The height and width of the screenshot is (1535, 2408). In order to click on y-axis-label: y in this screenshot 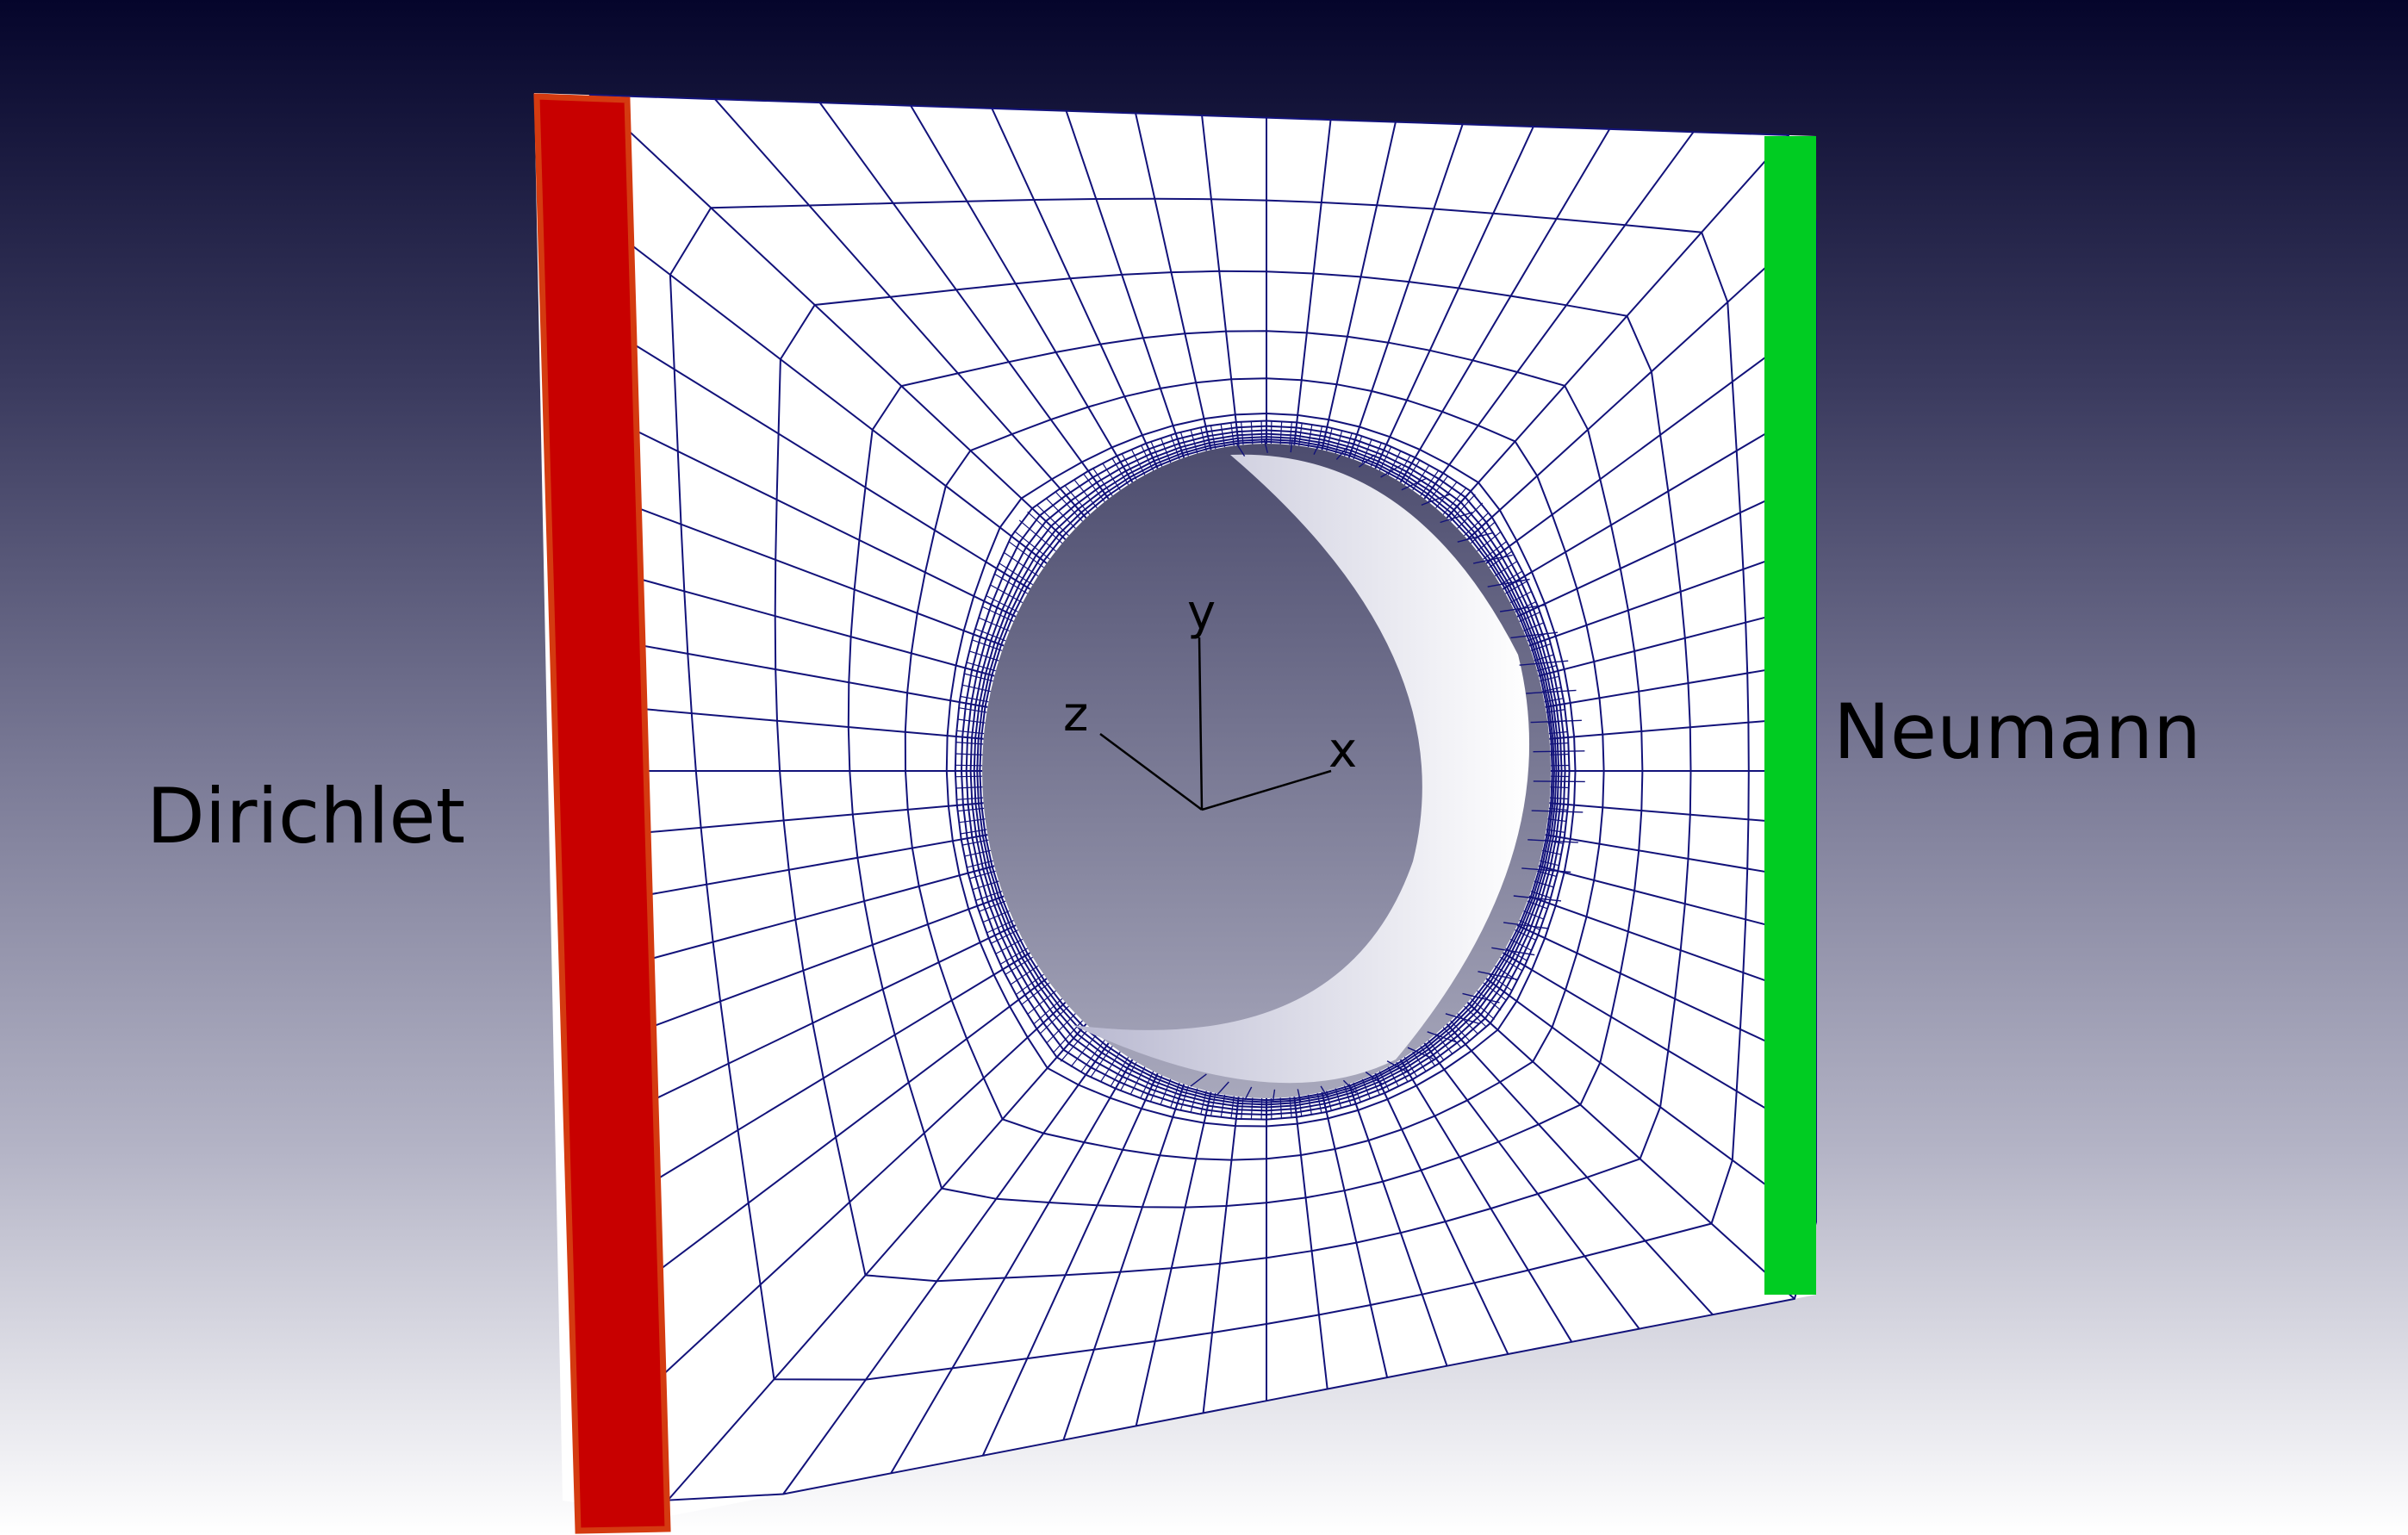, I will do `click(1202, 613)`.